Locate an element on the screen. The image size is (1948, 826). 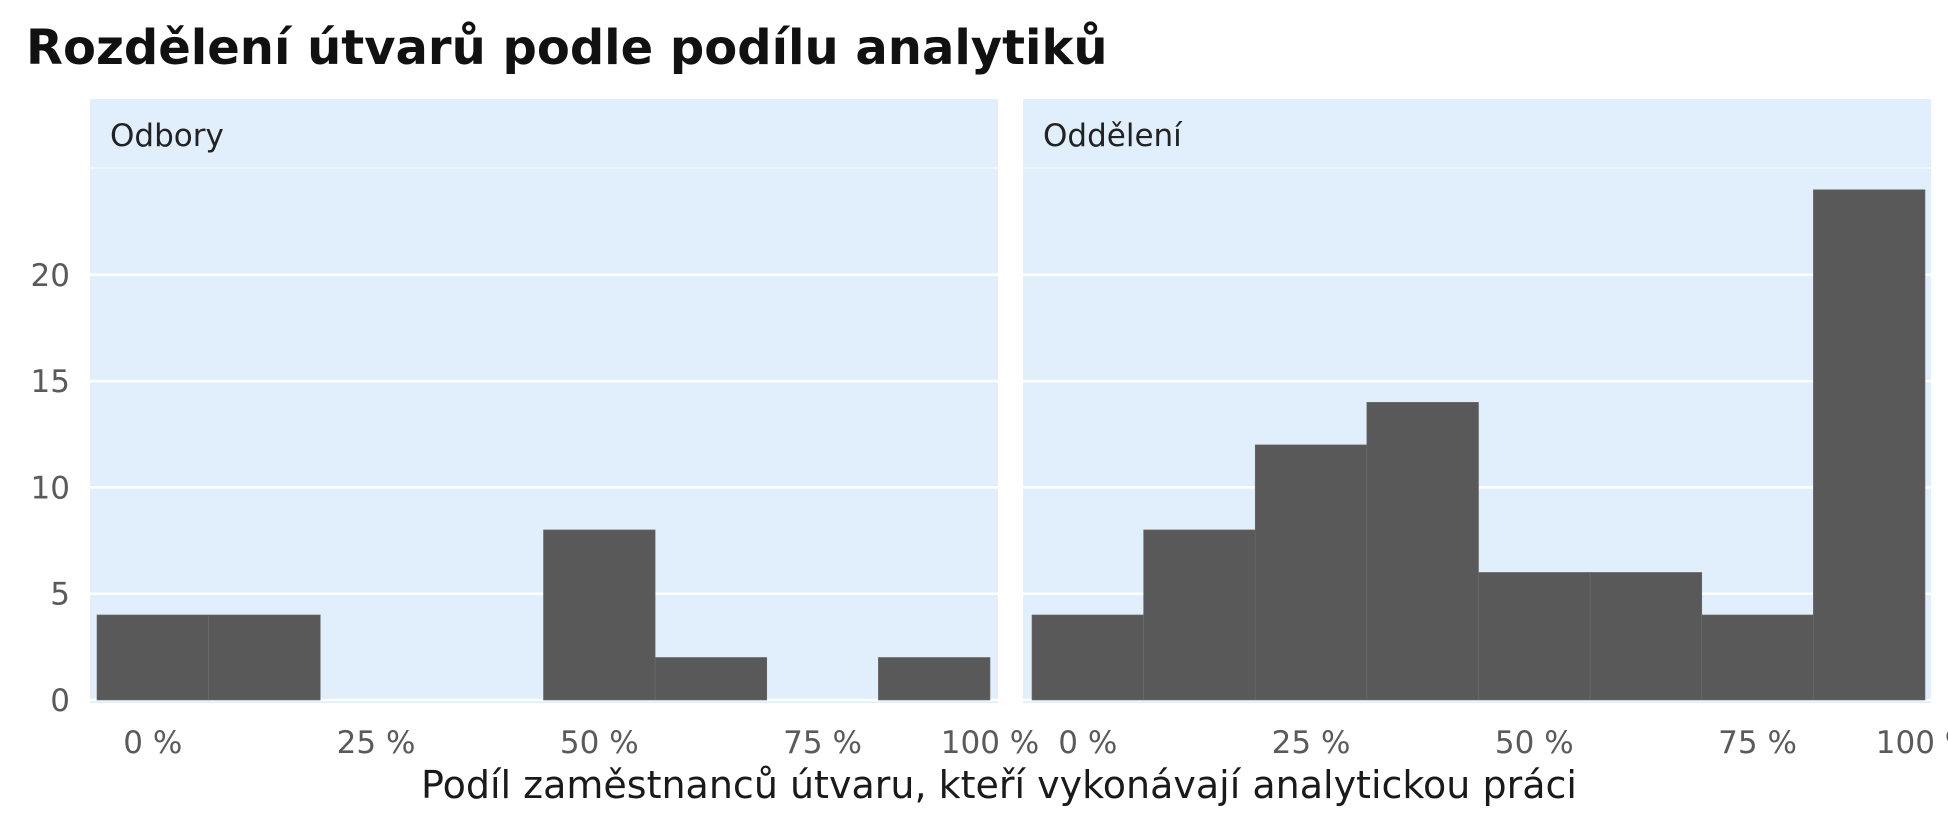
y-tick-label: 0 is located at coordinates (60, 701).